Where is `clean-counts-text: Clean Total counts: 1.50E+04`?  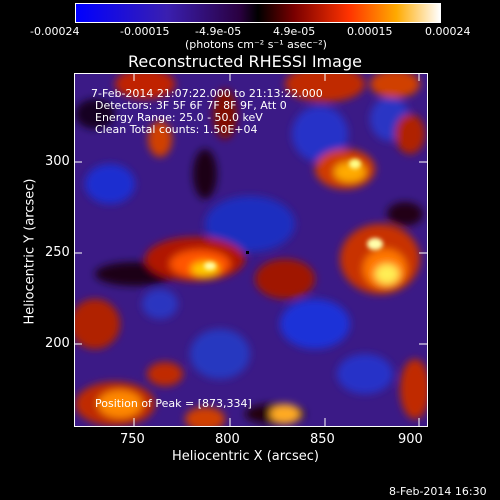 clean-counts-text: Clean Total counts: 1.50E+04 is located at coordinates (176, 129).